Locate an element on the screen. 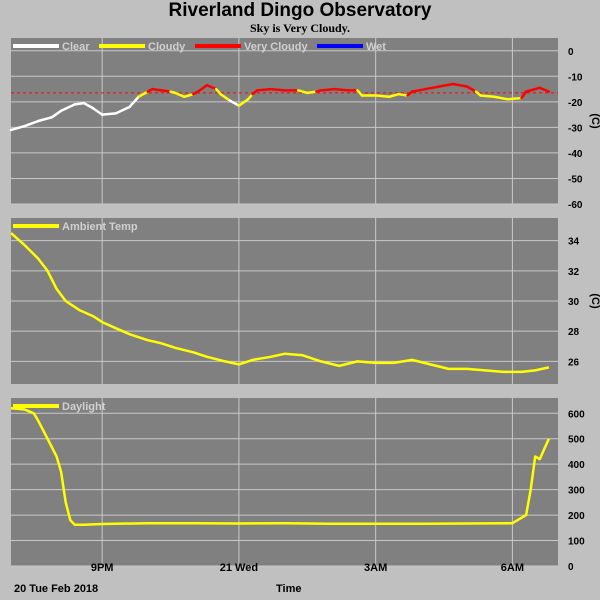 This screenshot has width=600, height=600. y-tick-label: -10 is located at coordinates (575, 77).